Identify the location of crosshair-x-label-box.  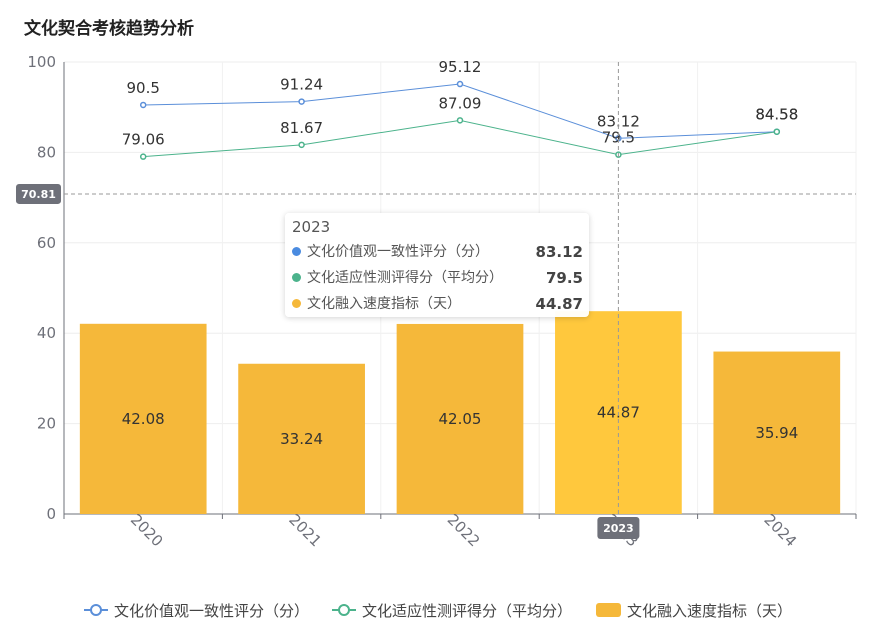
(618, 528).